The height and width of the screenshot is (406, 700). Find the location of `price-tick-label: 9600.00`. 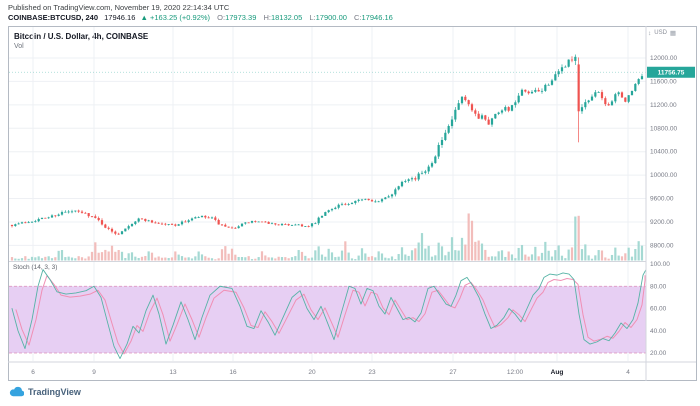

price-tick-label: 9600.00 is located at coordinates (662, 199).